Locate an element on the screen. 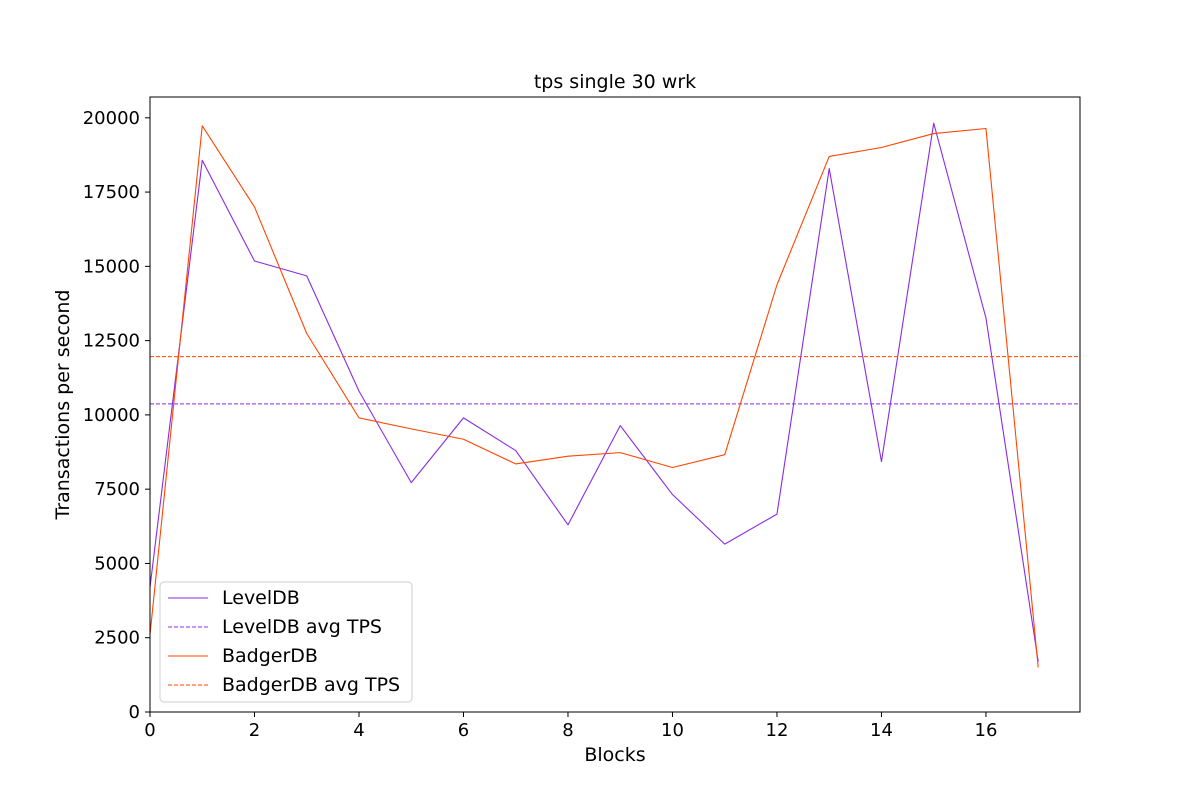 The height and width of the screenshot is (800, 1200). y-tick-label: 0 is located at coordinates (134, 712).